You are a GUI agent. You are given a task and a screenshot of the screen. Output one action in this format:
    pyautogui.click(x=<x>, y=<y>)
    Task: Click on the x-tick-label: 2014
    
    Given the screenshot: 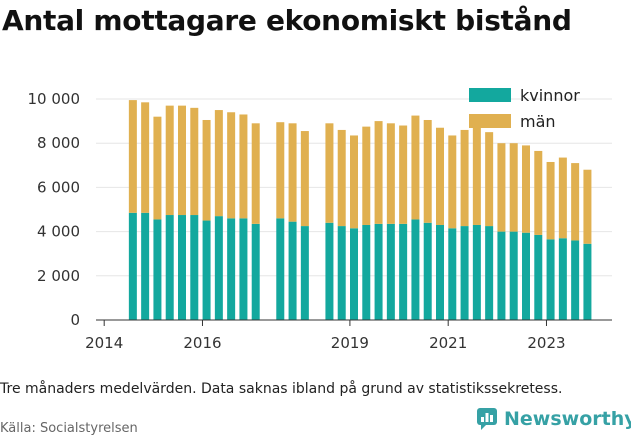 What is the action you would take?
    pyautogui.click(x=104, y=343)
    